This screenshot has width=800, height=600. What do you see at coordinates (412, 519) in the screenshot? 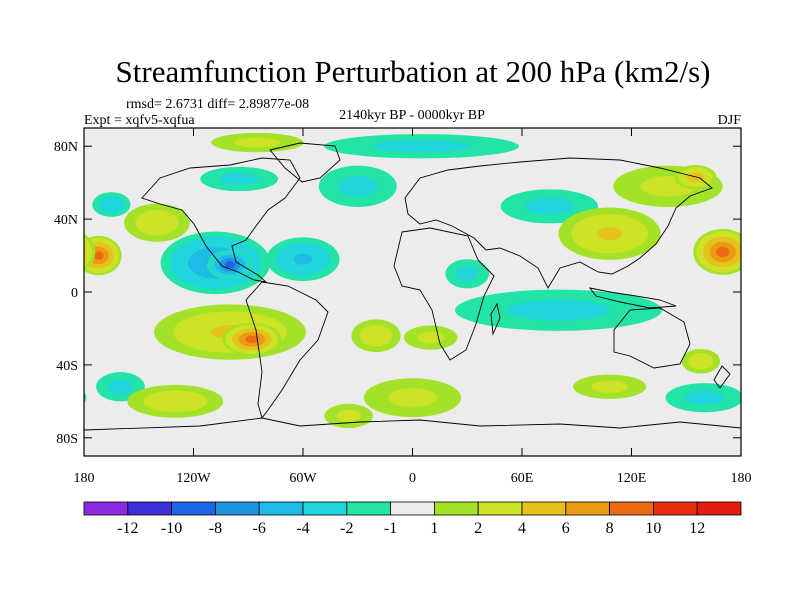
I see `colorbar: -12 -10 -8 -6 -4 -2 -1 1 2 4 6 8 10 12` at bounding box center [412, 519].